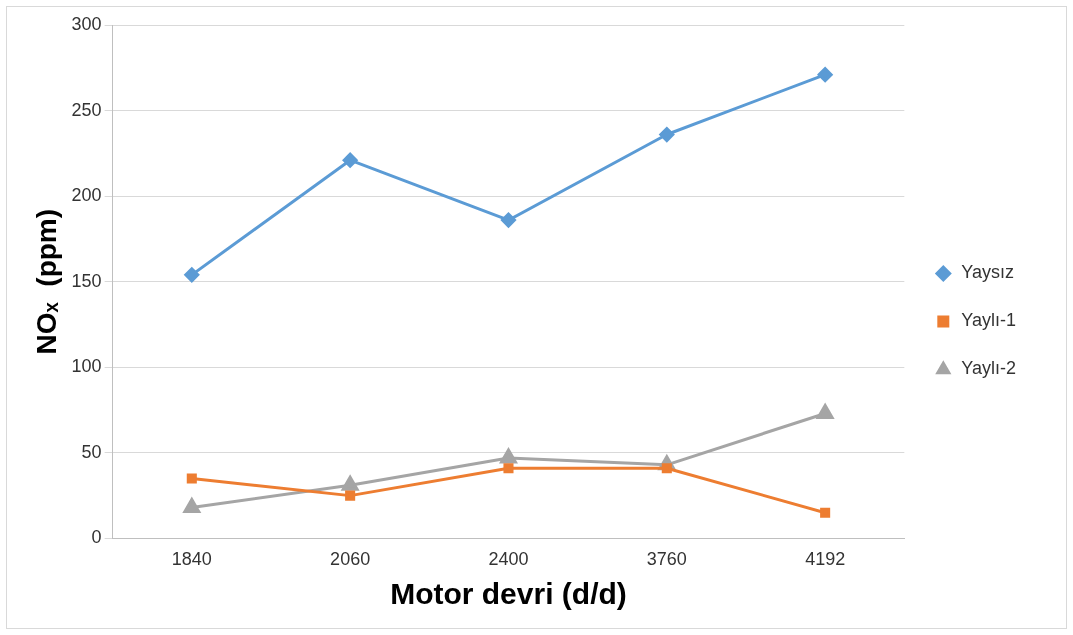 Image resolution: width=1073 pixels, height=635 pixels. What do you see at coordinates (96, 537) in the screenshot?
I see `y-tick-label: 0` at bounding box center [96, 537].